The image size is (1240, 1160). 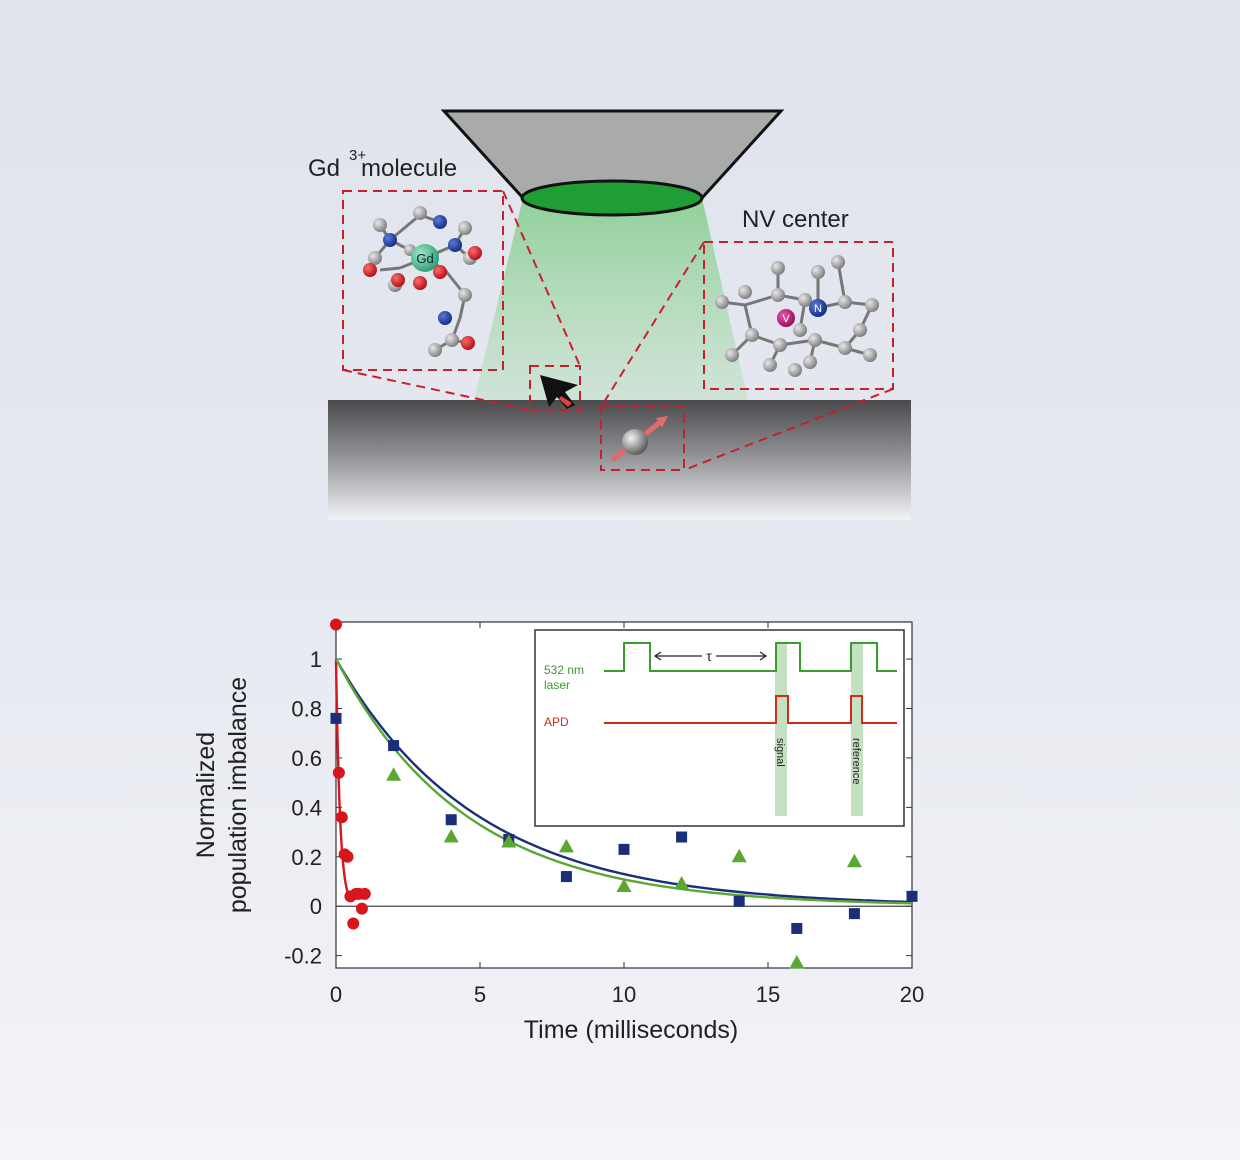 What do you see at coordinates (480, 994) in the screenshot?
I see `x-tick-label: 5` at bounding box center [480, 994].